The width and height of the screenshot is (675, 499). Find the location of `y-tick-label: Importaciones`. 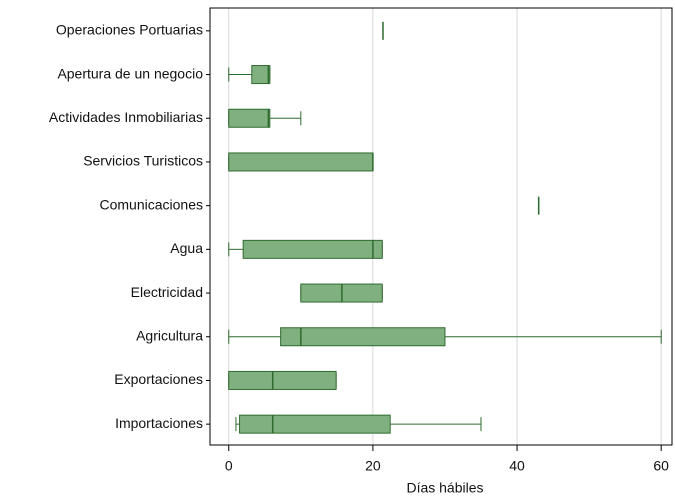

y-tick-label: Importaciones is located at coordinates (159, 423).